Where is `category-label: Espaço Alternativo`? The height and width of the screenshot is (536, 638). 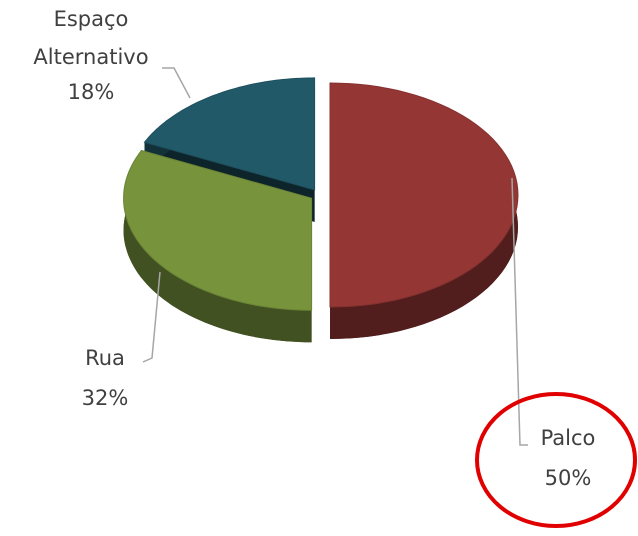 category-label: Espaço Alternativo is located at coordinates (91, 38).